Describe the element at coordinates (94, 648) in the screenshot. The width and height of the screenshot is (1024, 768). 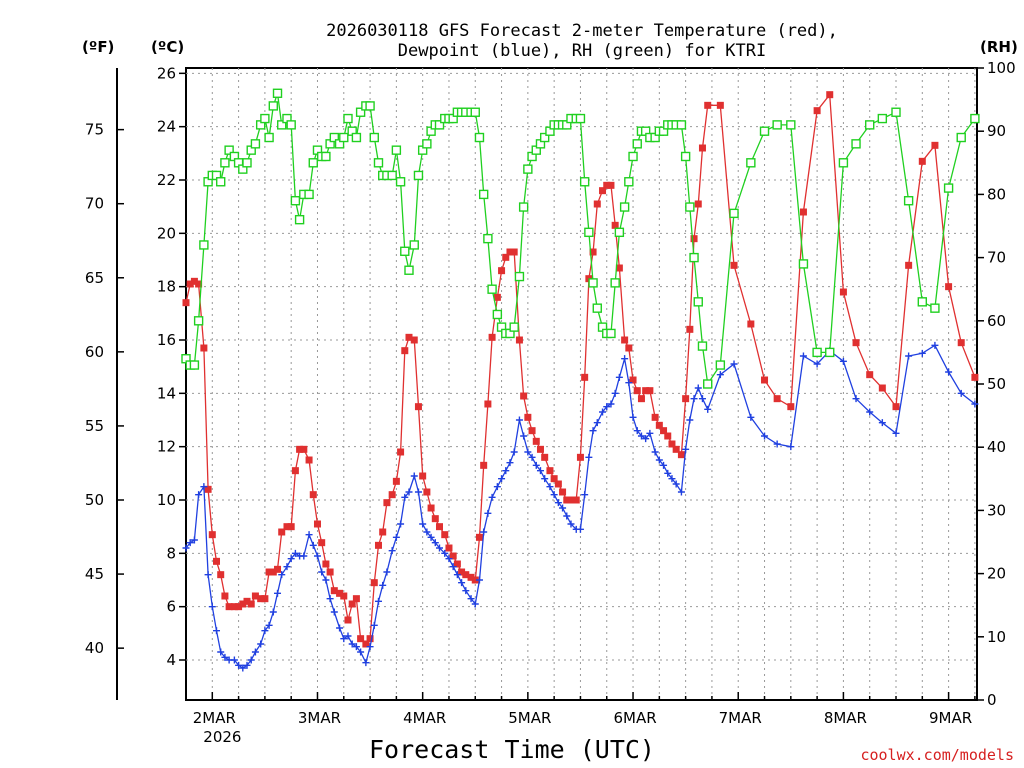
I see `fahrenheit-tick-label: 40` at that location.